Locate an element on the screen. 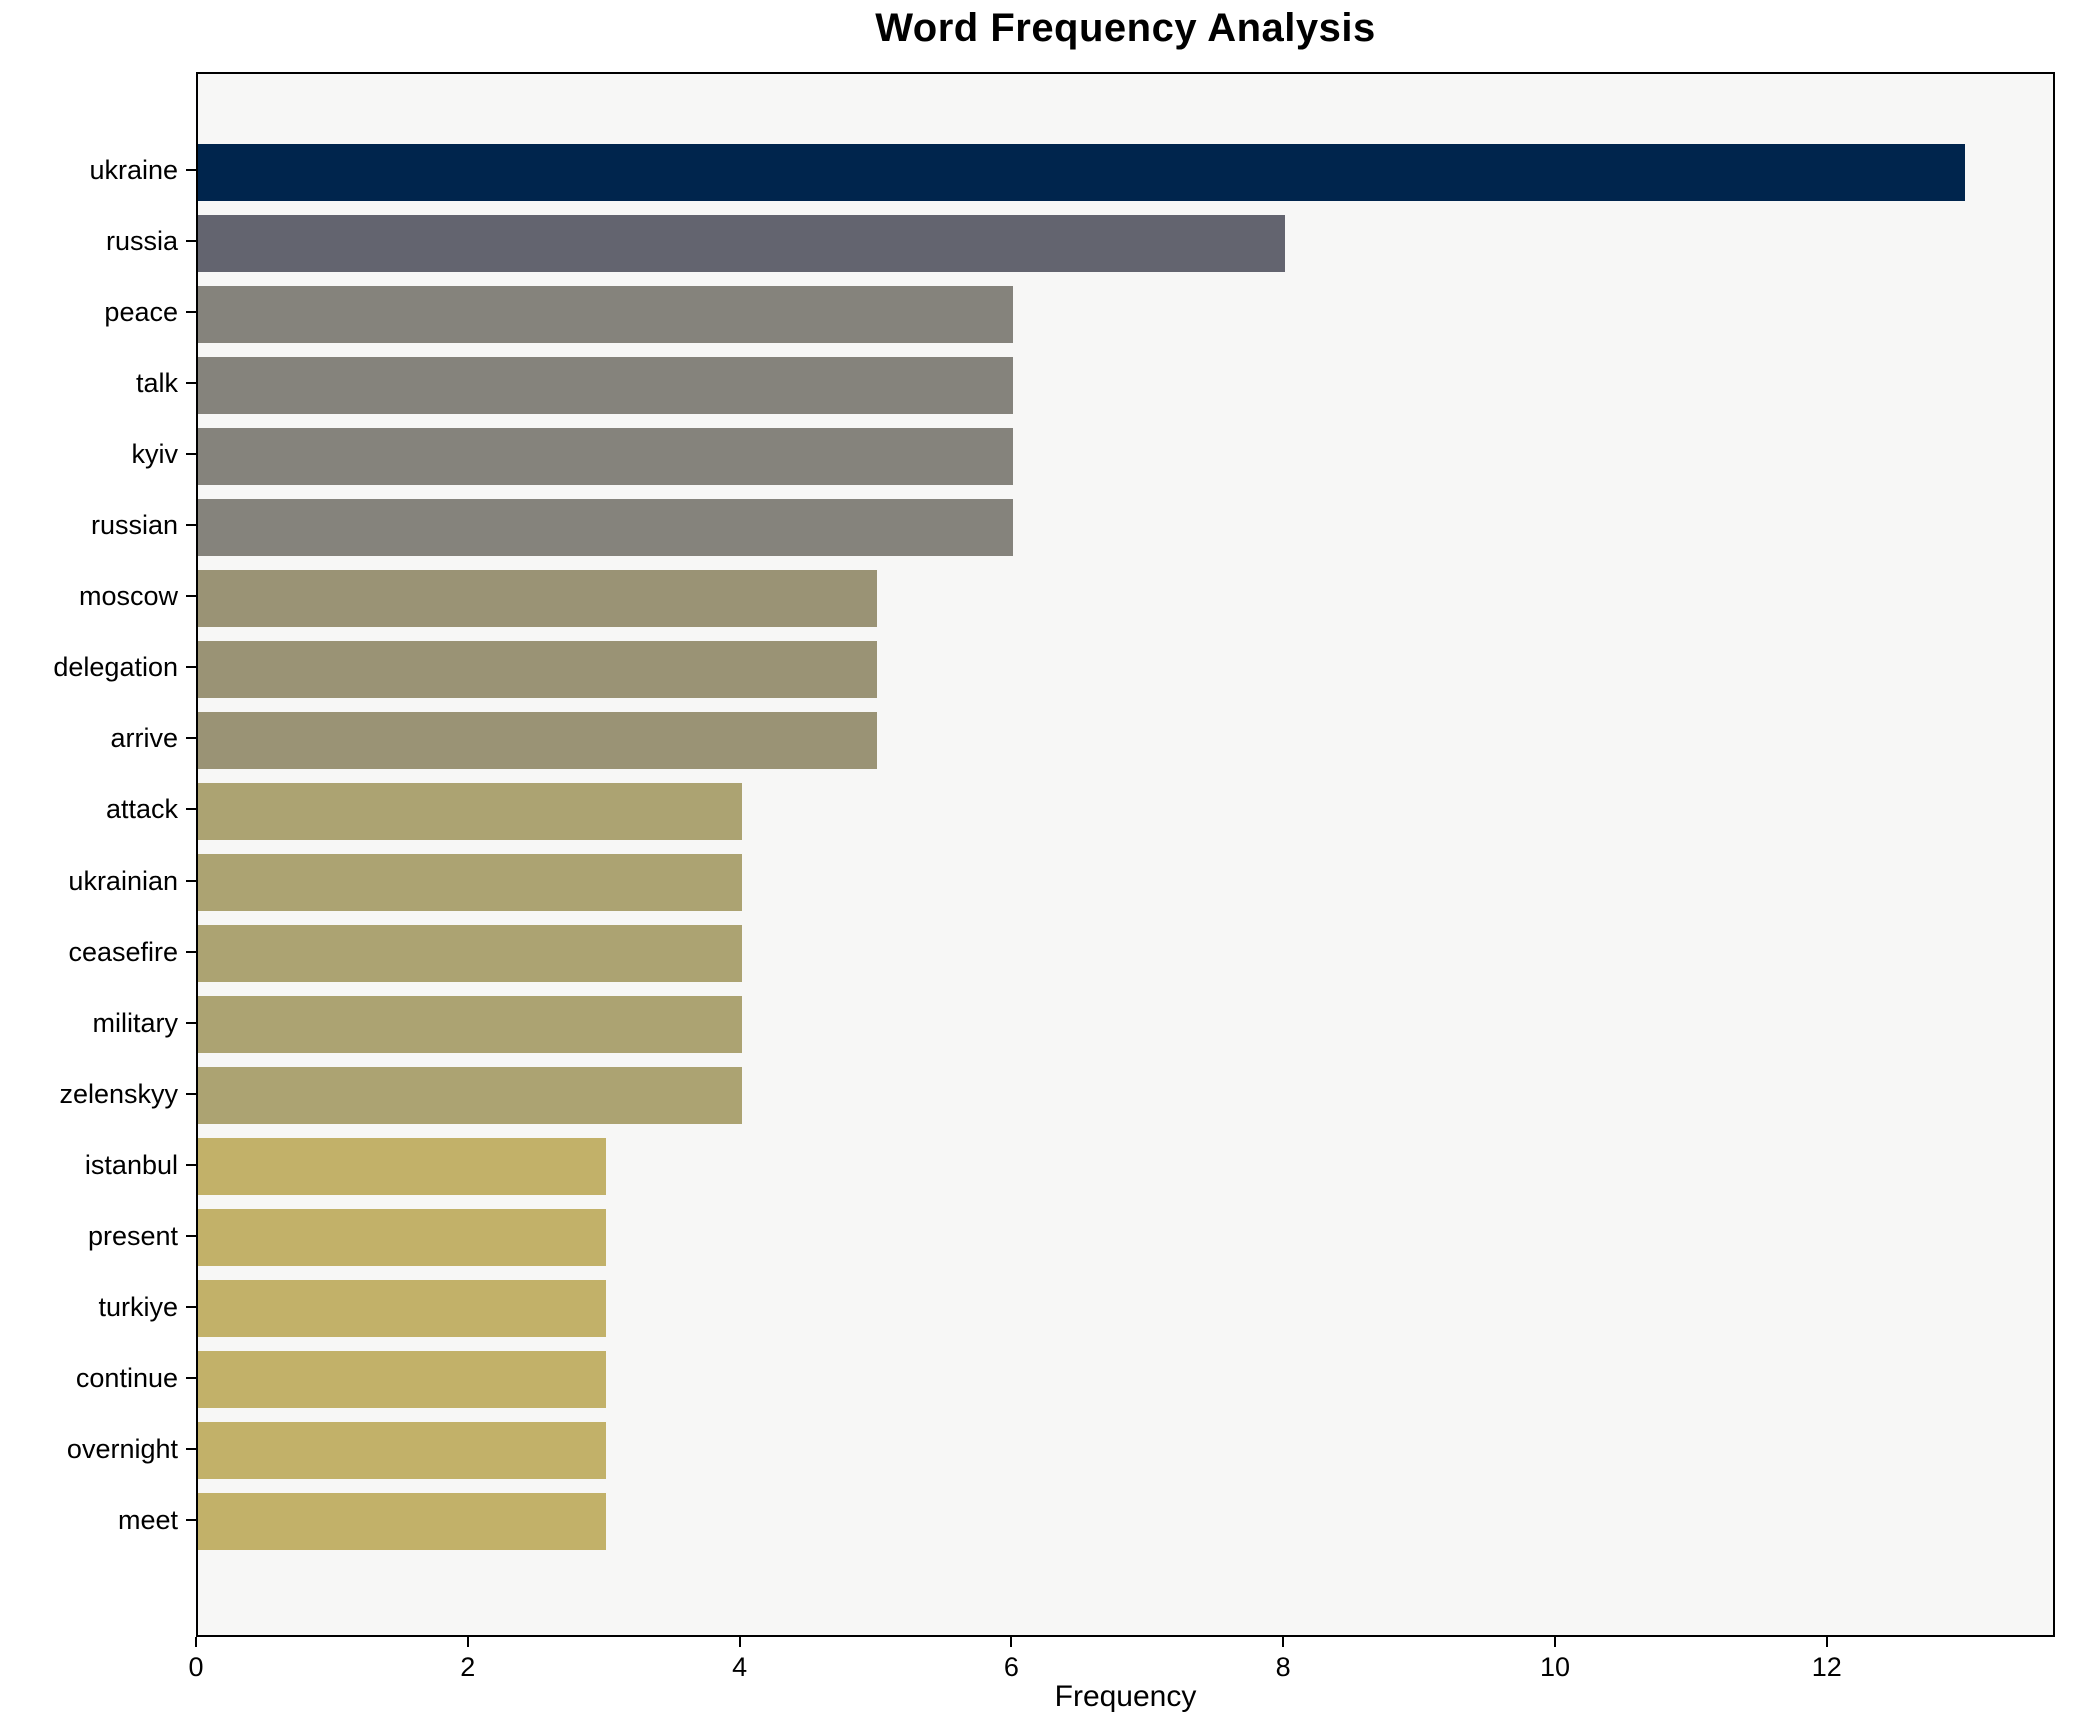 The image size is (2073, 1722). x-tick-label-0: 0 is located at coordinates (196, 1667).